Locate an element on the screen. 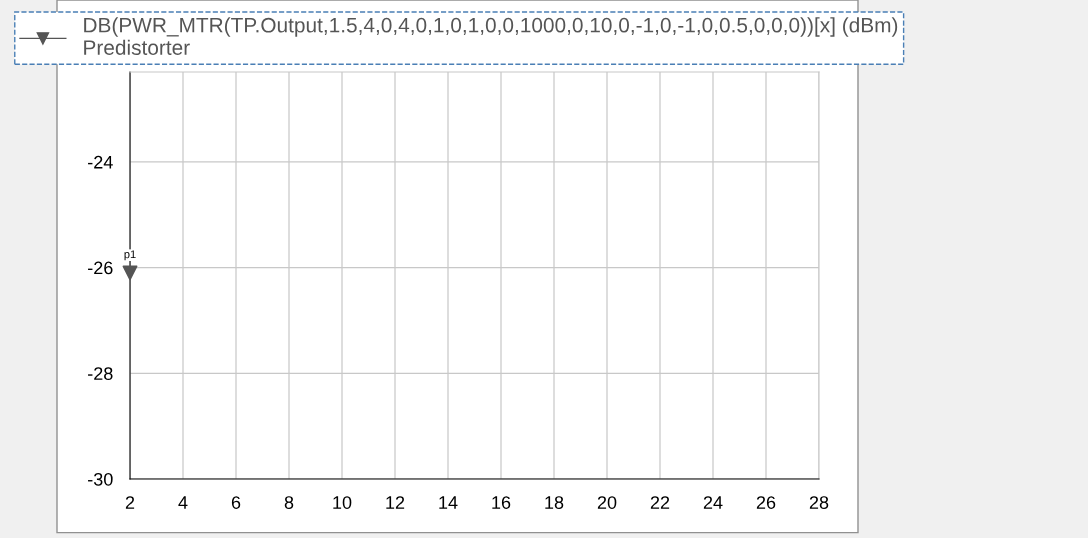 Image resolution: width=1088 pixels, height=538 pixels. x-tick-label: 22 is located at coordinates (660, 502).